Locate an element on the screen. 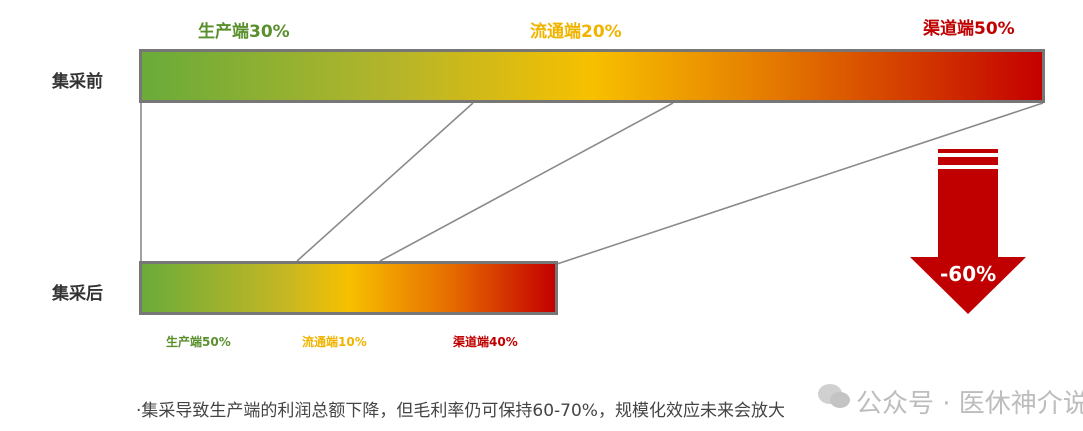  after-gradient-bar is located at coordinates (348, 288).